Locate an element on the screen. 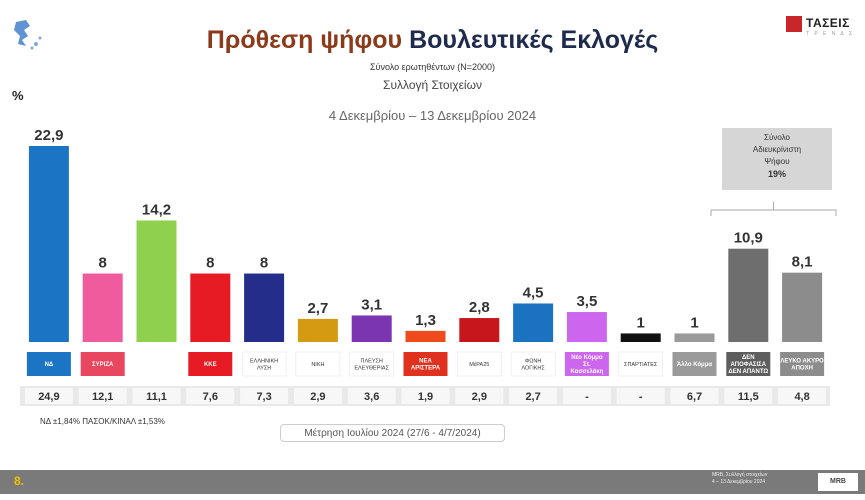  party-logo-text: ΚΚΕ is located at coordinates (210, 365).